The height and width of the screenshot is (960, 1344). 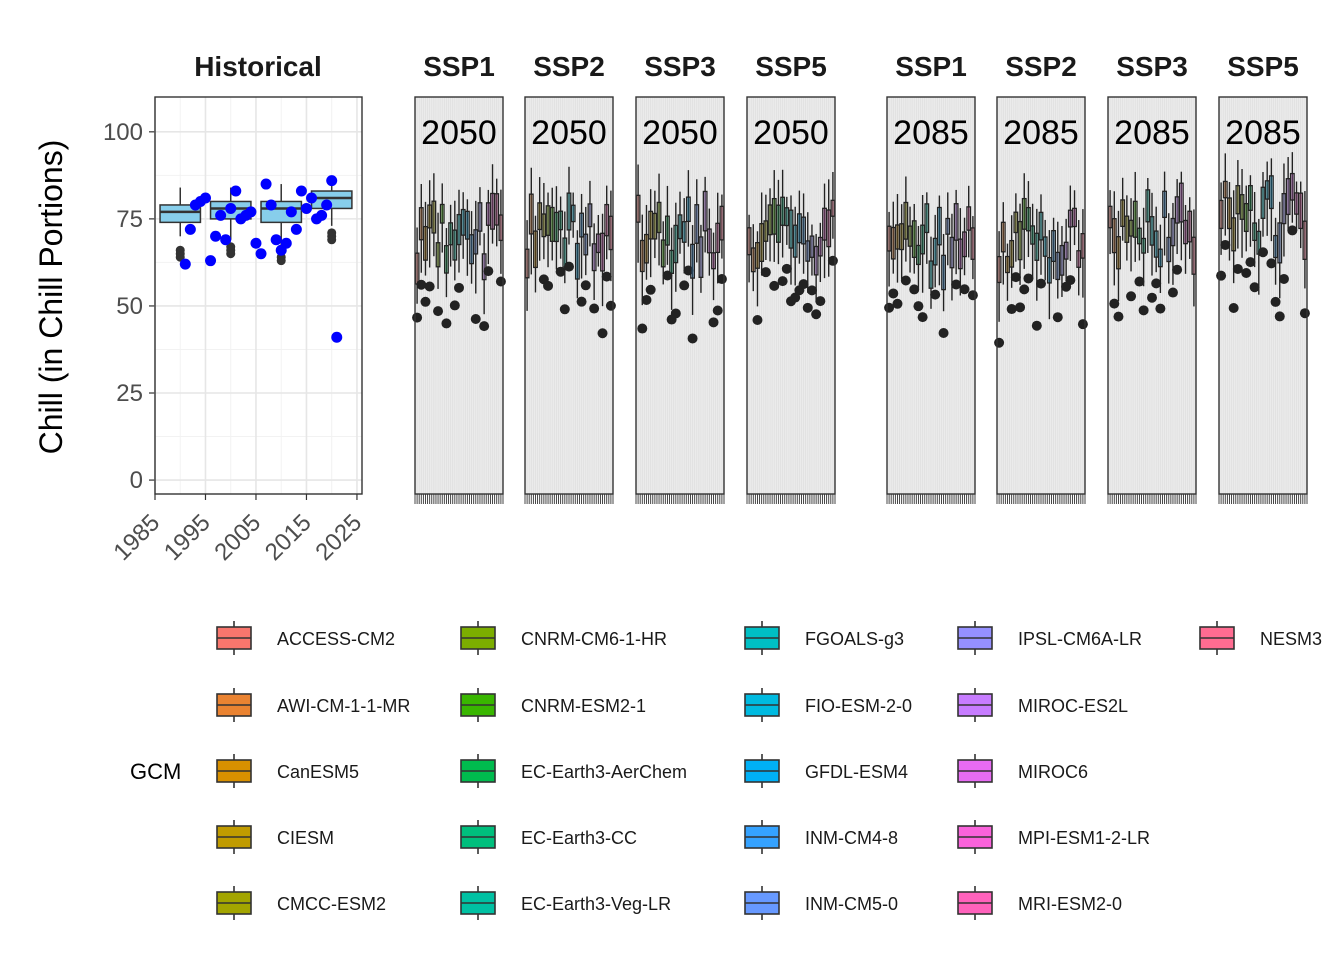 I want to click on legend-key: CMCC-ESM2, so click(x=301, y=903).